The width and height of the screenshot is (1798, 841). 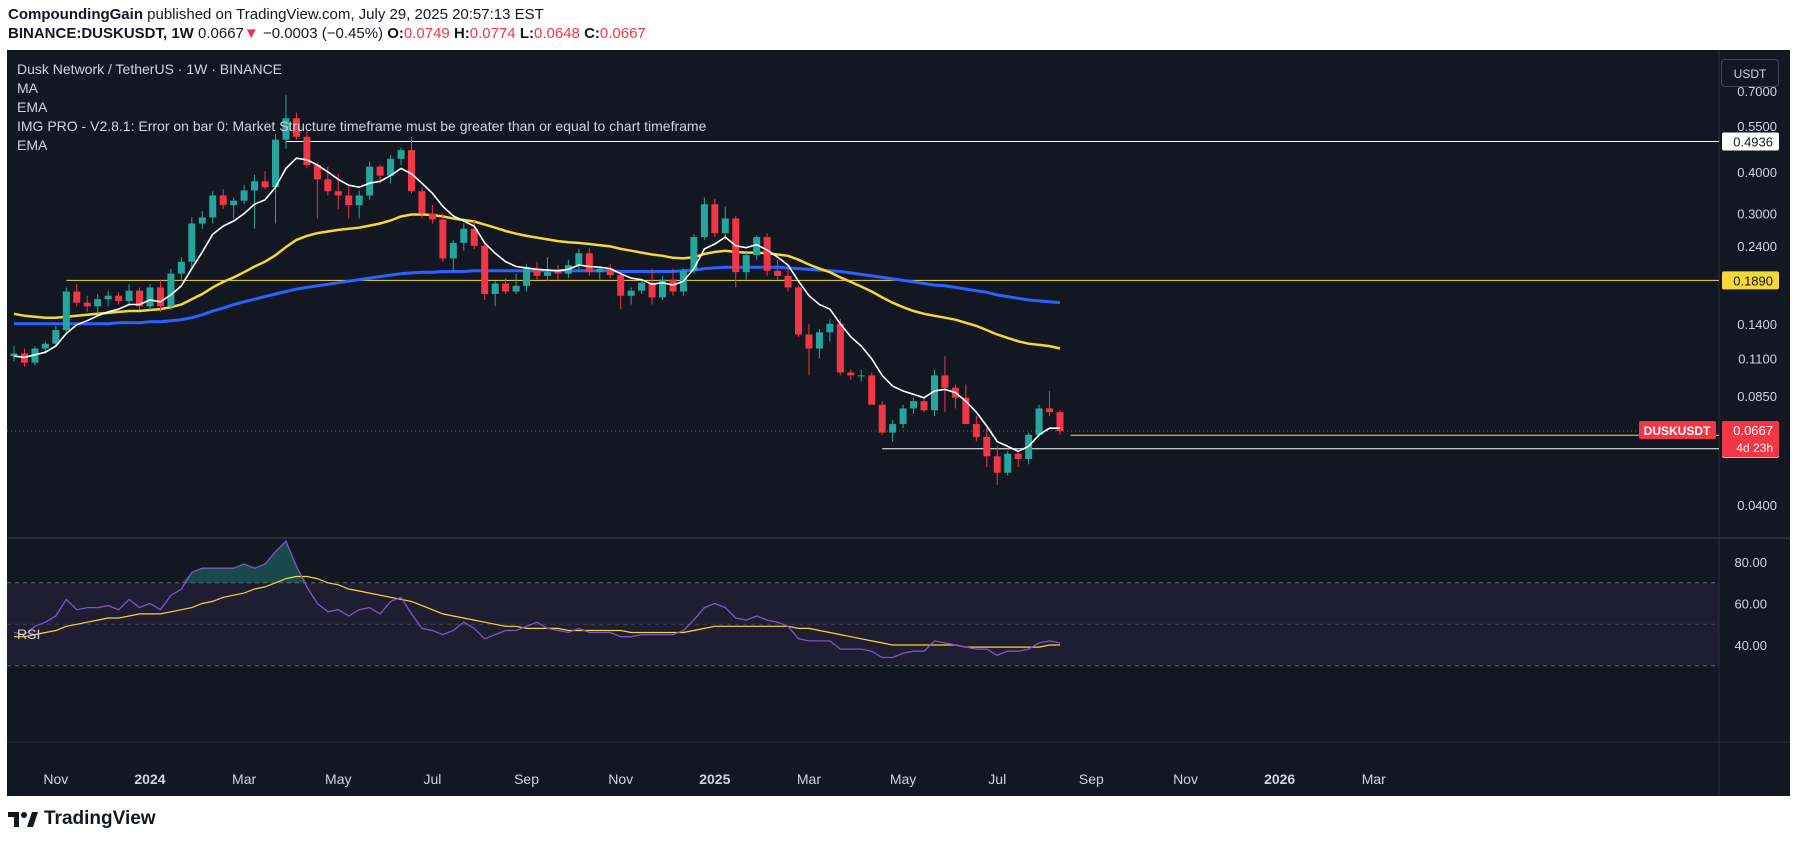 What do you see at coordinates (1757, 396) in the screenshot?
I see `price-tick-label: 0.0850` at bounding box center [1757, 396].